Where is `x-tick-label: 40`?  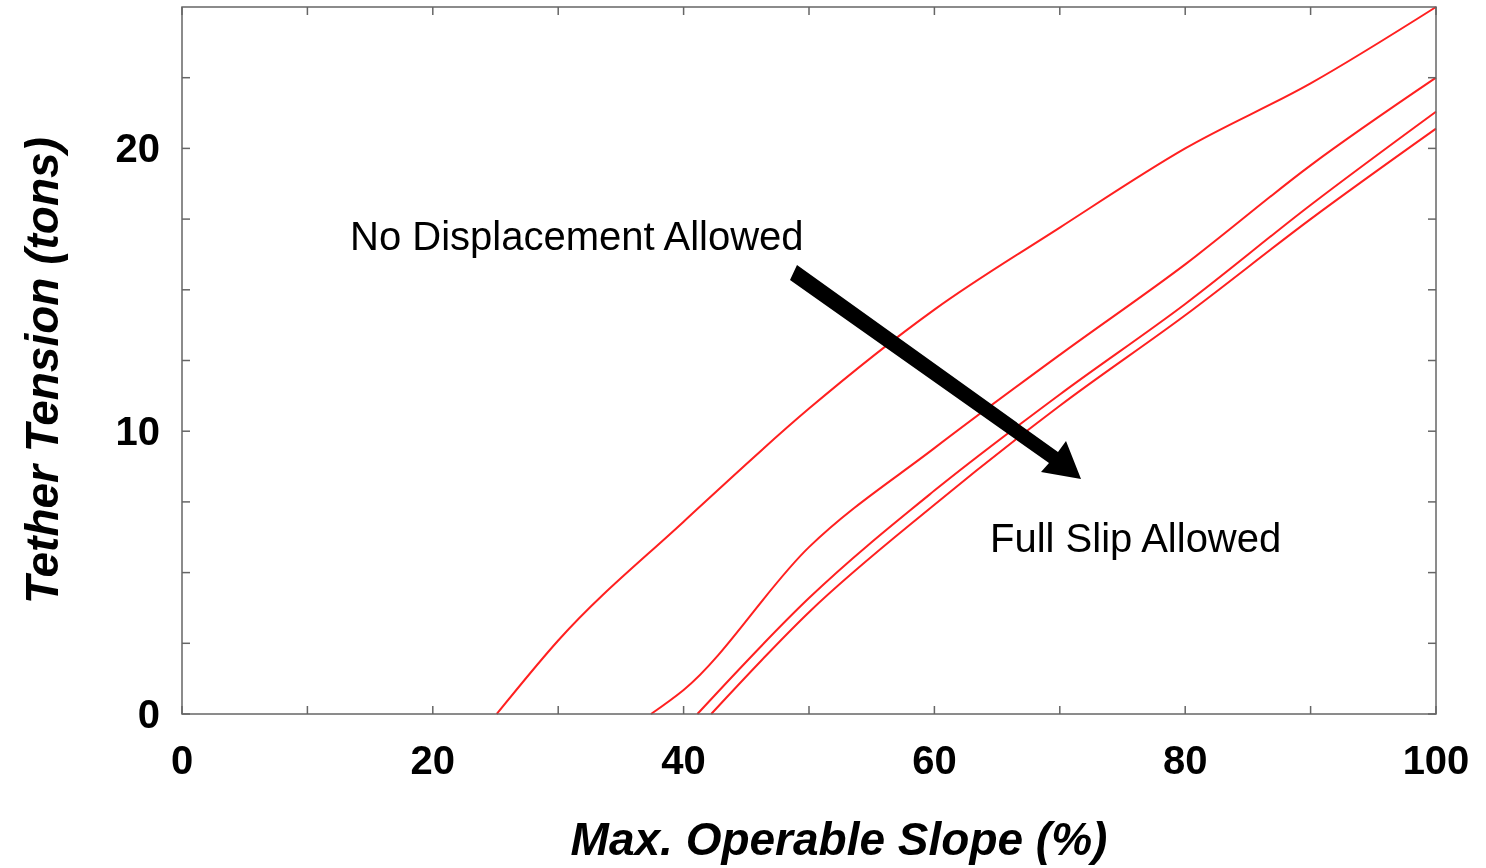 x-tick-label: 40 is located at coordinates (683, 760).